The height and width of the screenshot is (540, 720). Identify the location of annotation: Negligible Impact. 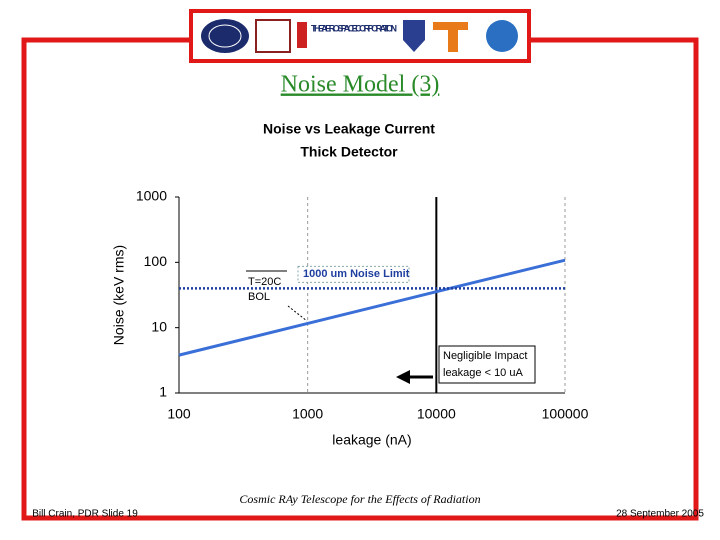
(485, 356).